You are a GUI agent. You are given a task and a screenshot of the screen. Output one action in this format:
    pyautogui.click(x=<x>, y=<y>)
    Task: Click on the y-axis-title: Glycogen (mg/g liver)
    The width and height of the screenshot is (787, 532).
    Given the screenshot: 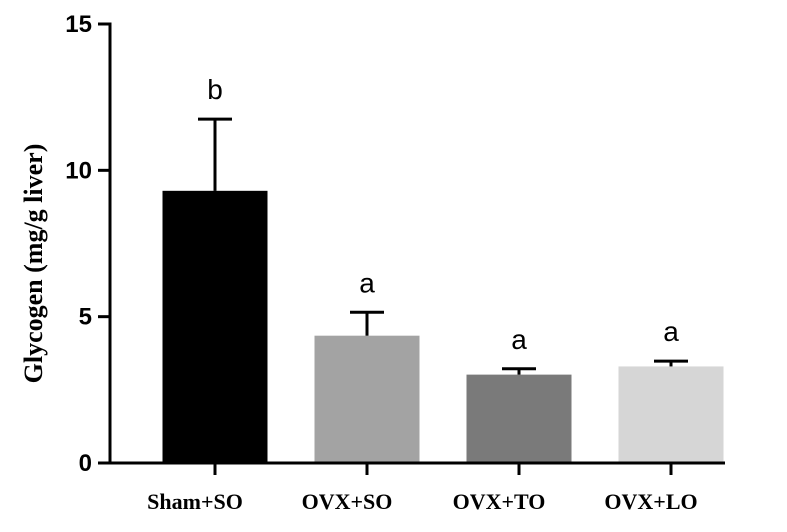 What is the action you would take?
    pyautogui.click(x=33, y=264)
    